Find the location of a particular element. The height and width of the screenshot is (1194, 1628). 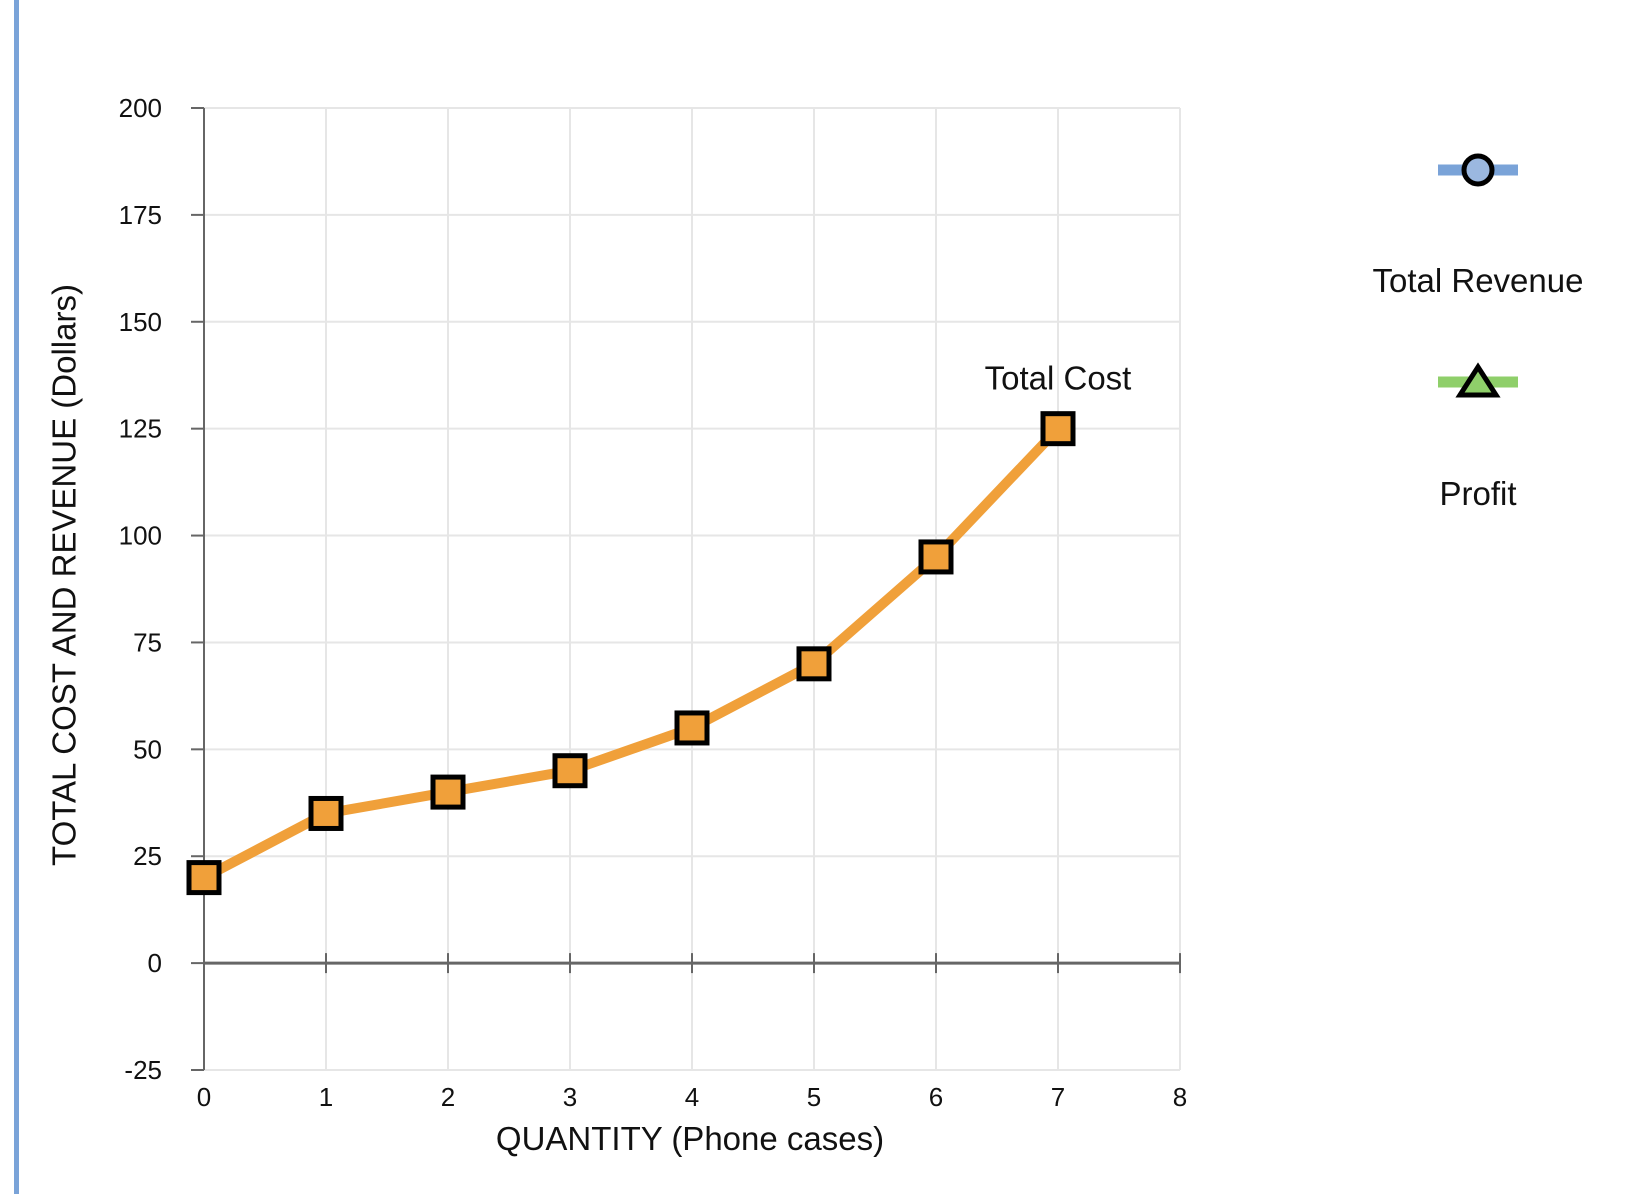

y-tick-label: 125 is located at coordinates (140, 429).